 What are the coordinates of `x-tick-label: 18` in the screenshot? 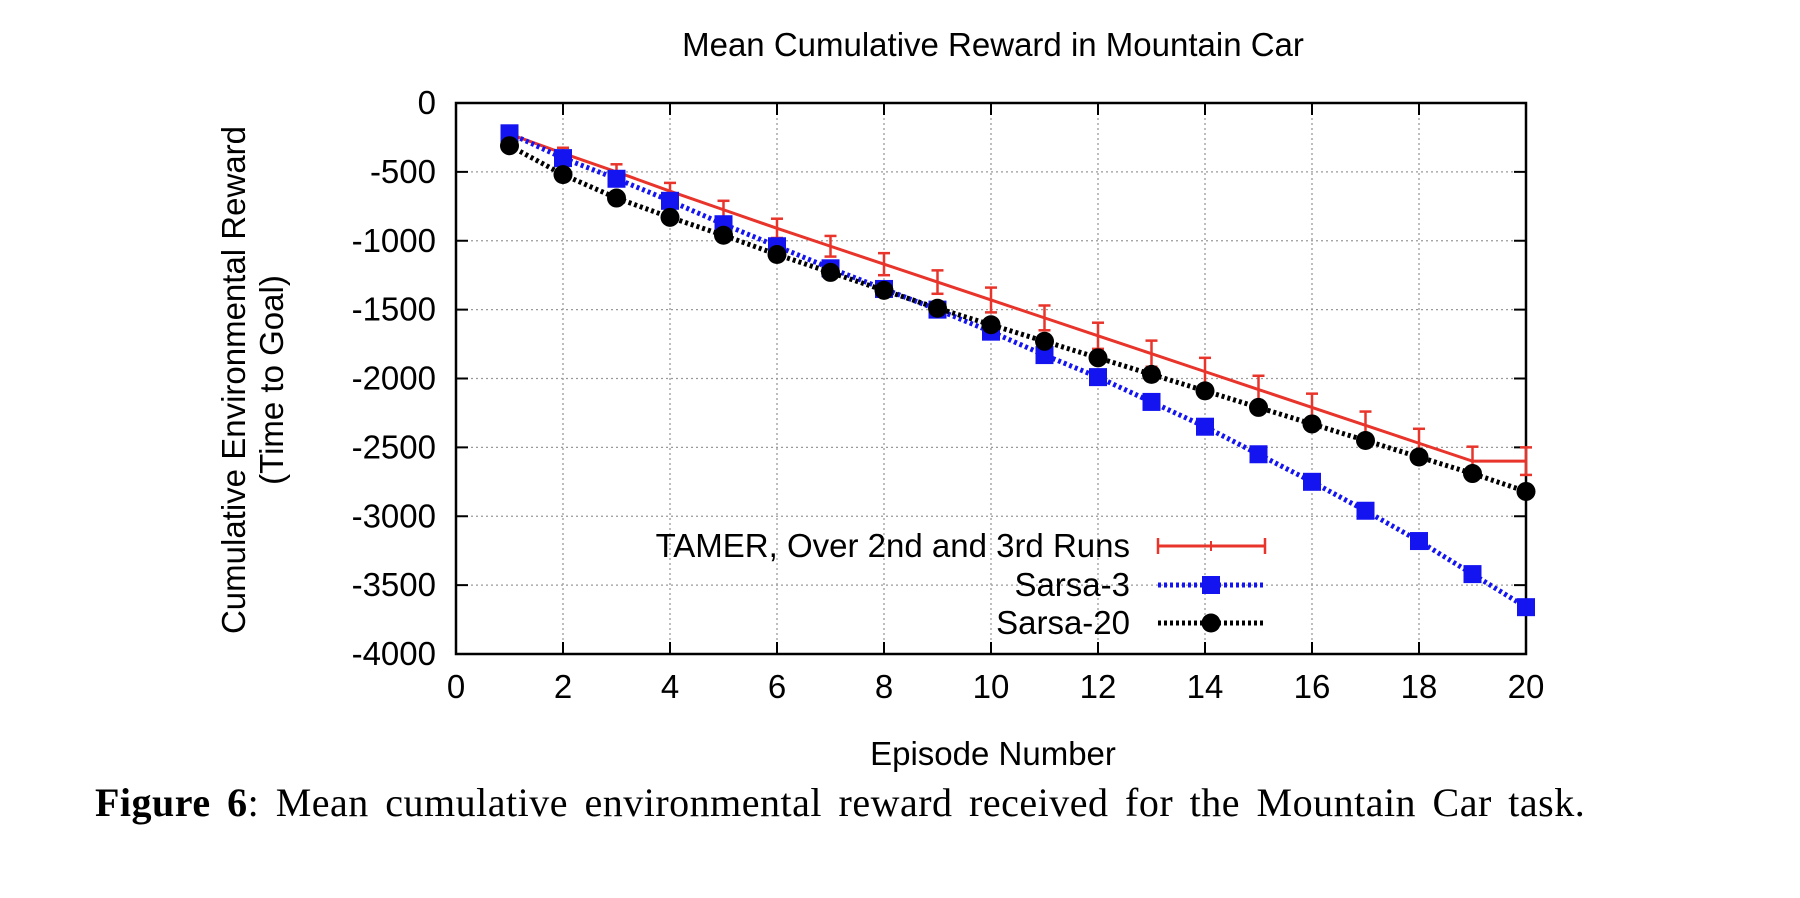 It's located at (1419, 686).